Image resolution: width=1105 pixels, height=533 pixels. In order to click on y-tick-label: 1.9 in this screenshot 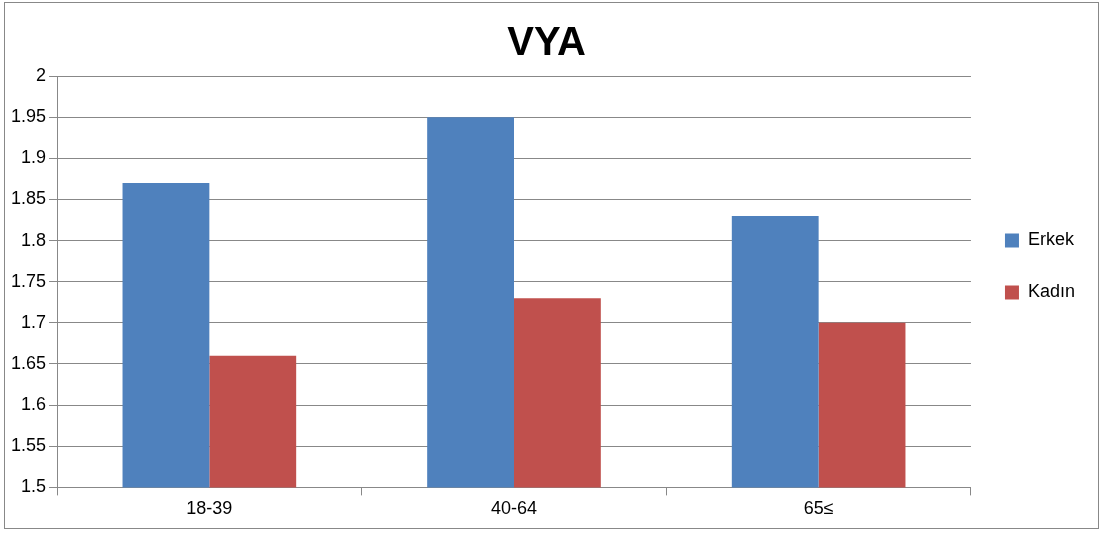, I will do `click(34, 157)`.